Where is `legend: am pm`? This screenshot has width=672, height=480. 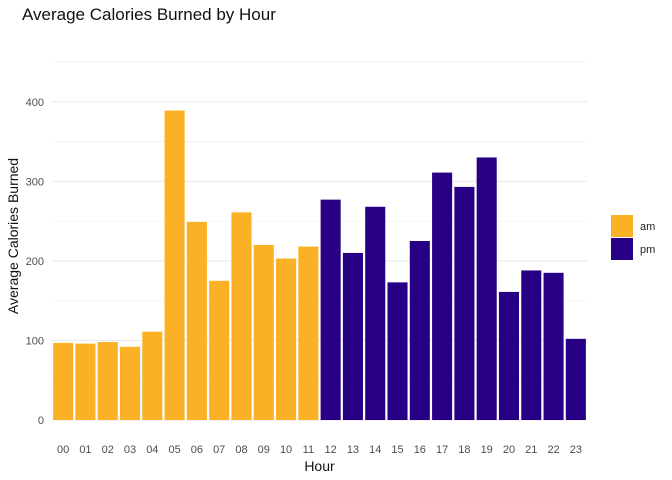
legend: am pm is located at coordinates (633, 237).